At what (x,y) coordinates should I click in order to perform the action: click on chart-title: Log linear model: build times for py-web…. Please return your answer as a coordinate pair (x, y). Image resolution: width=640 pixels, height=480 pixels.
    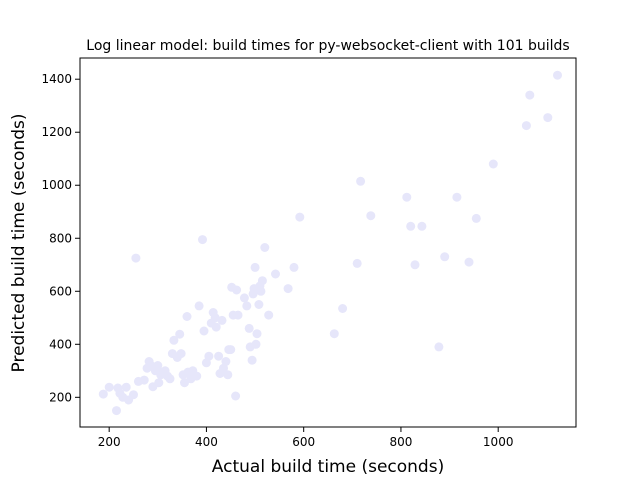
    Looking at the image, I should click on (327, 46).